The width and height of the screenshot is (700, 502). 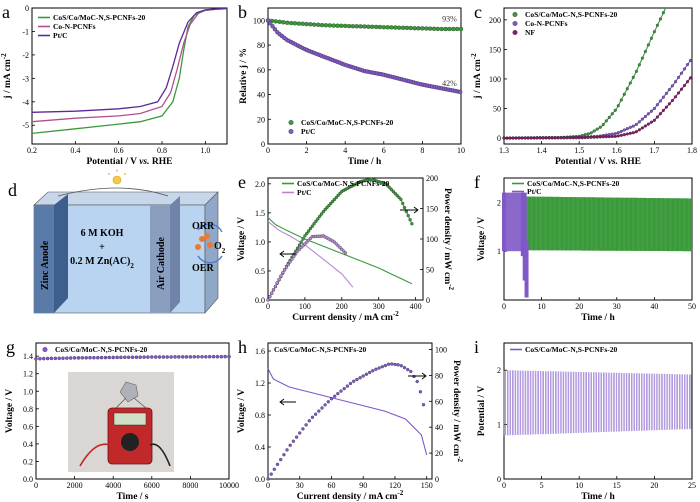 What do you see at coordinates (461, 150) in the screenshot?
I see `x-tick-label: 10` at bounding box center [461, 150].